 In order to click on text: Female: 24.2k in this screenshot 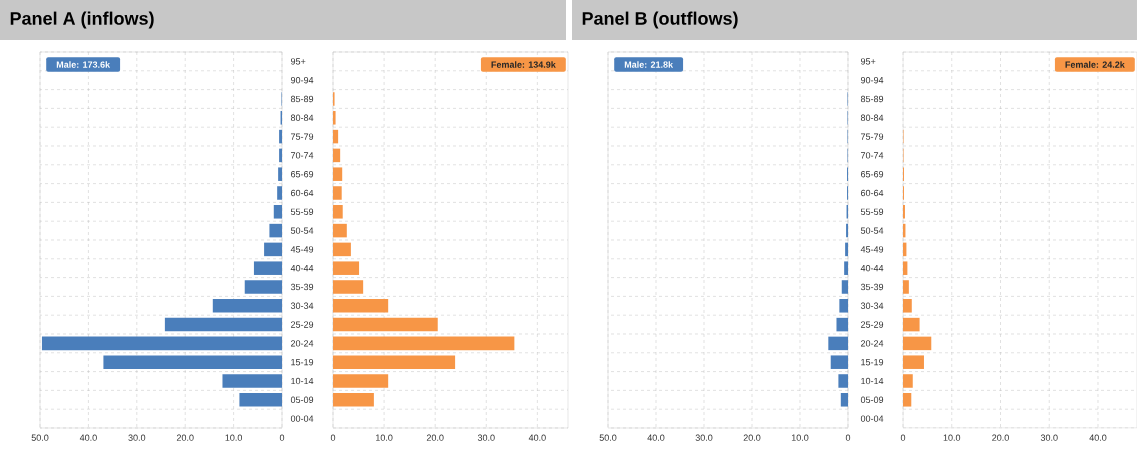, I will do `click(1095, 64)`.